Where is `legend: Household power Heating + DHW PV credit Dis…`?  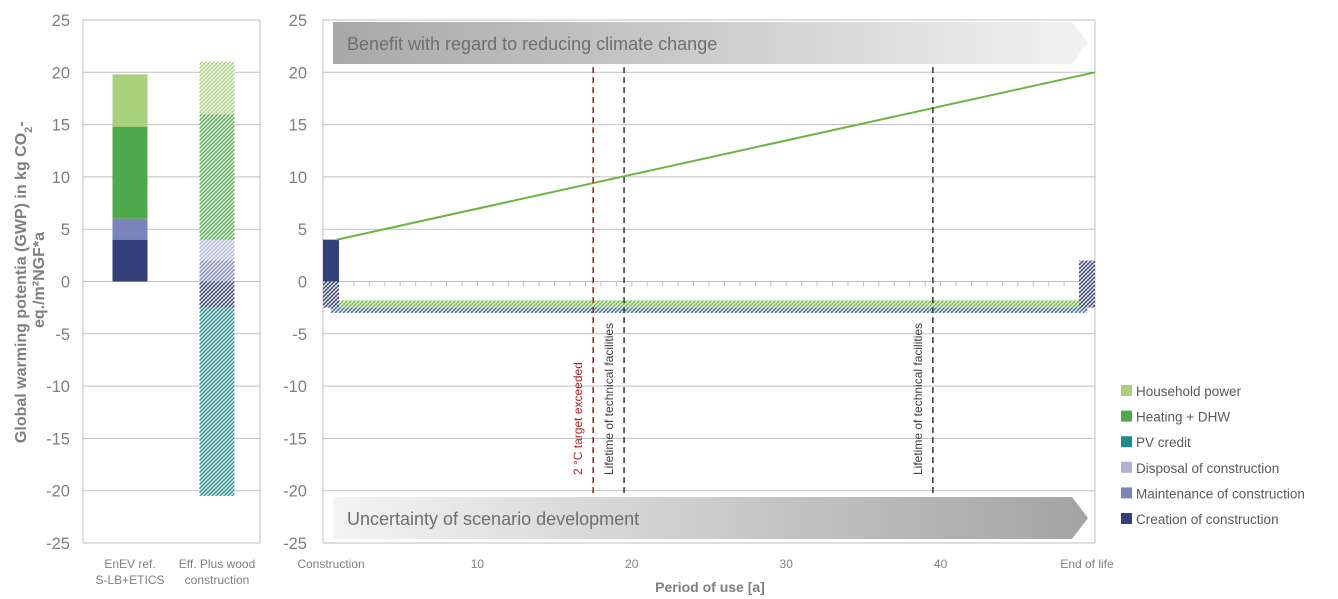 legend: Household power Heating + DHW PV credit Dis… is located at coordinates (1213, 455).